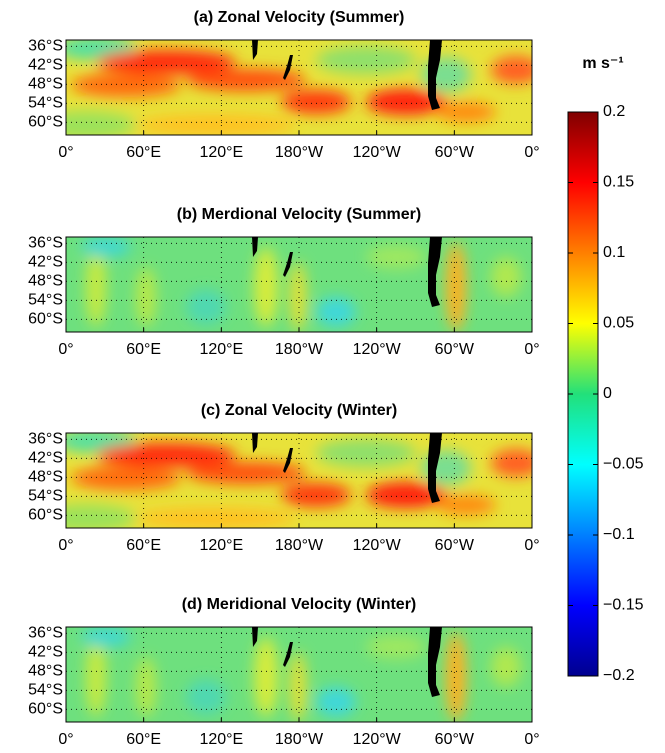 This screenshot has width=665, height=753. I want to click on colorbar-tick-label: −0.2, so click(619, 675).